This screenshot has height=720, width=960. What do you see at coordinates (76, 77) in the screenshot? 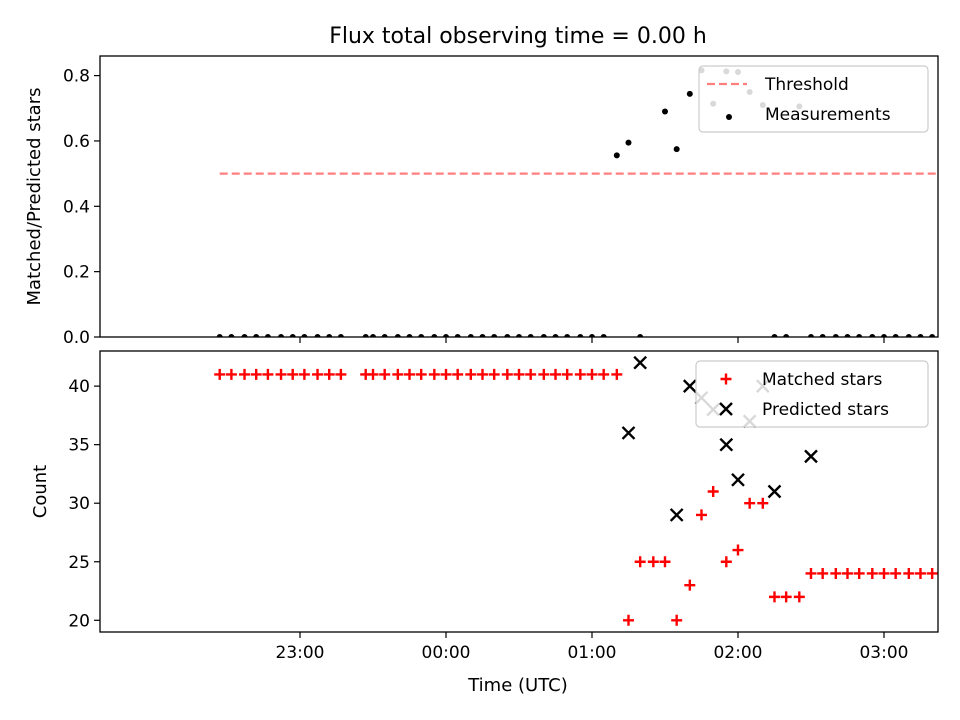
I see `y-tick-label: 0.8` at bounding box center [76, 77].